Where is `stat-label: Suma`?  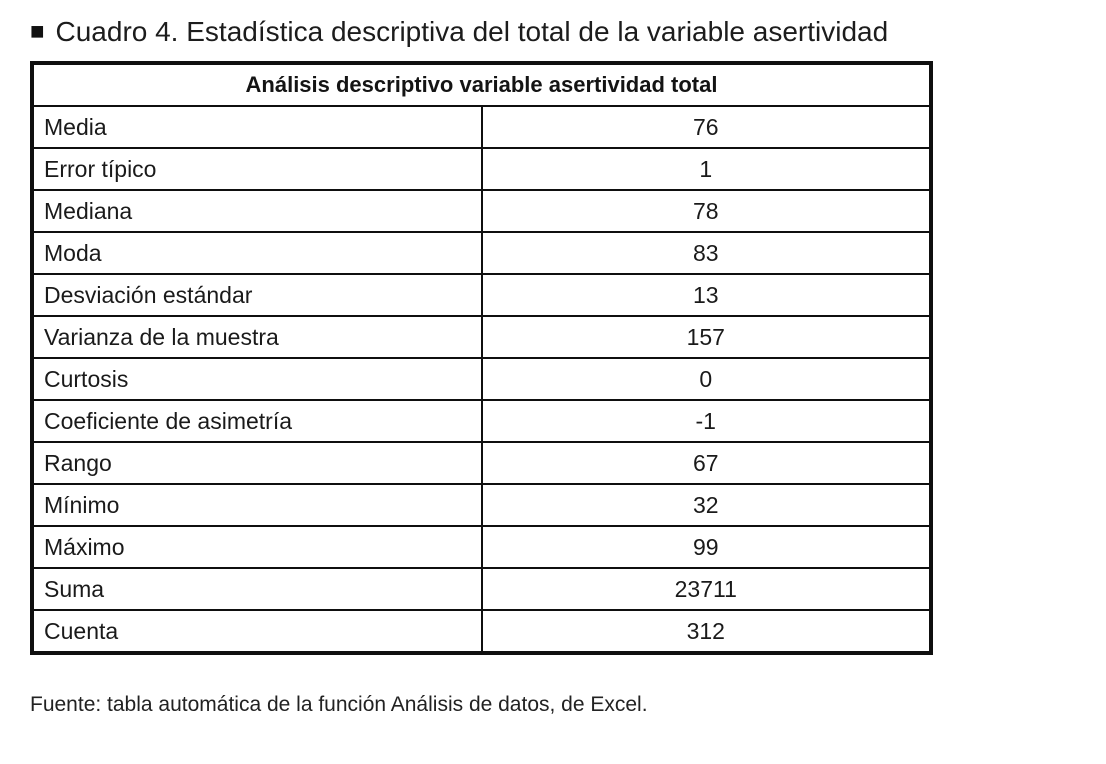 stat-label: Suma is located at coordinates (257, 589).